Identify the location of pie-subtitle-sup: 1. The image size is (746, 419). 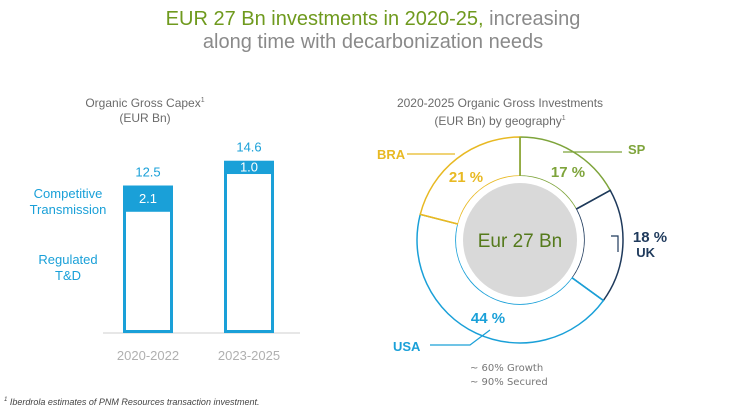
(563, 118).